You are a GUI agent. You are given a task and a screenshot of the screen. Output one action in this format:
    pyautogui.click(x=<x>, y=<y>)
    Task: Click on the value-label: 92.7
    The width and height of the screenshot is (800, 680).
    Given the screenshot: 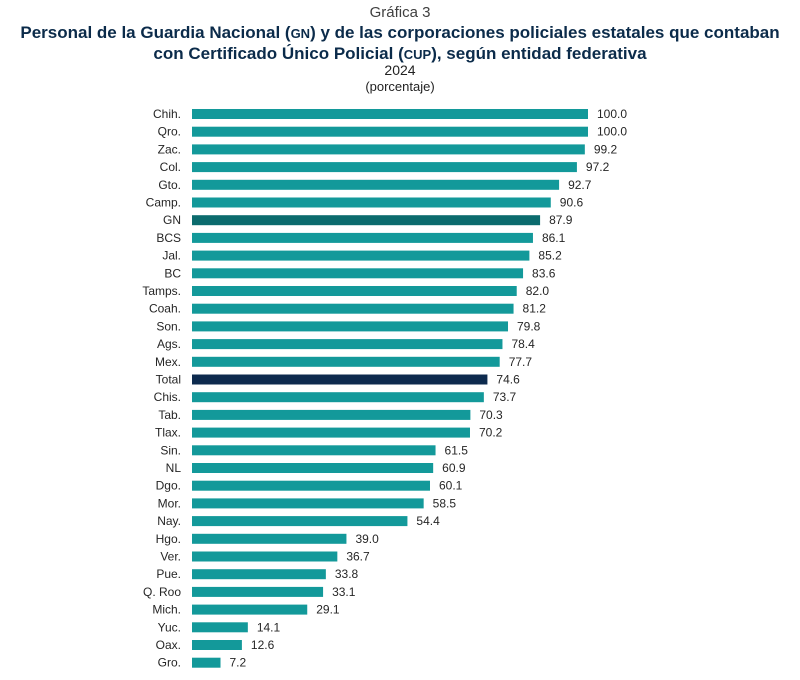 What is the action you would take?
    pyautogui.click(x=580, y=185)
    